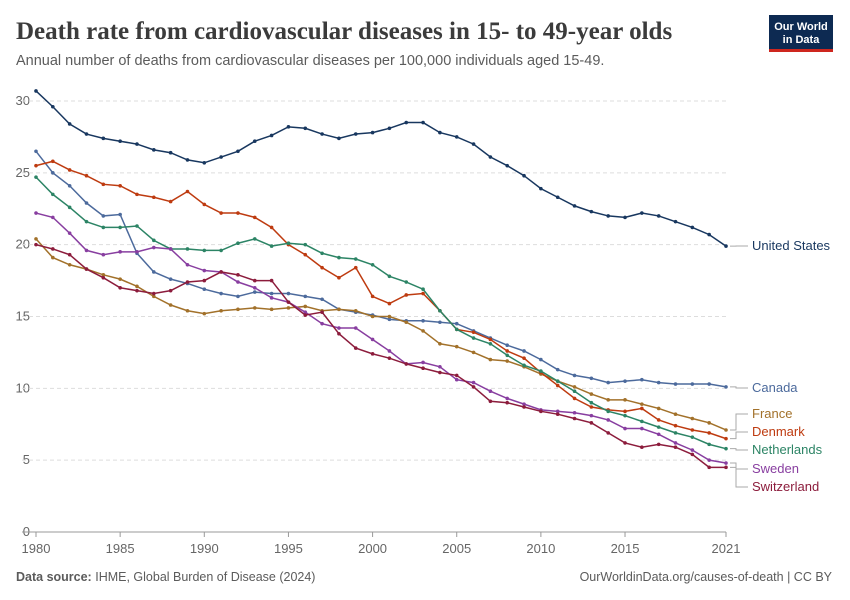  Describe the element at coordinates (54, 577) in the screenshot. I see `source-label: Data source:` at that location.